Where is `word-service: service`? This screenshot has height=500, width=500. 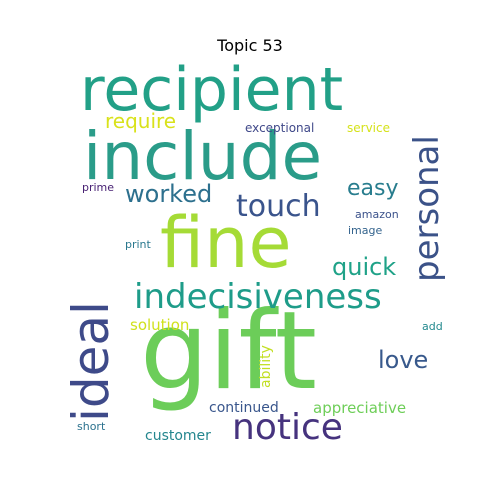 word-service: service is located at coordinates (368, 128).